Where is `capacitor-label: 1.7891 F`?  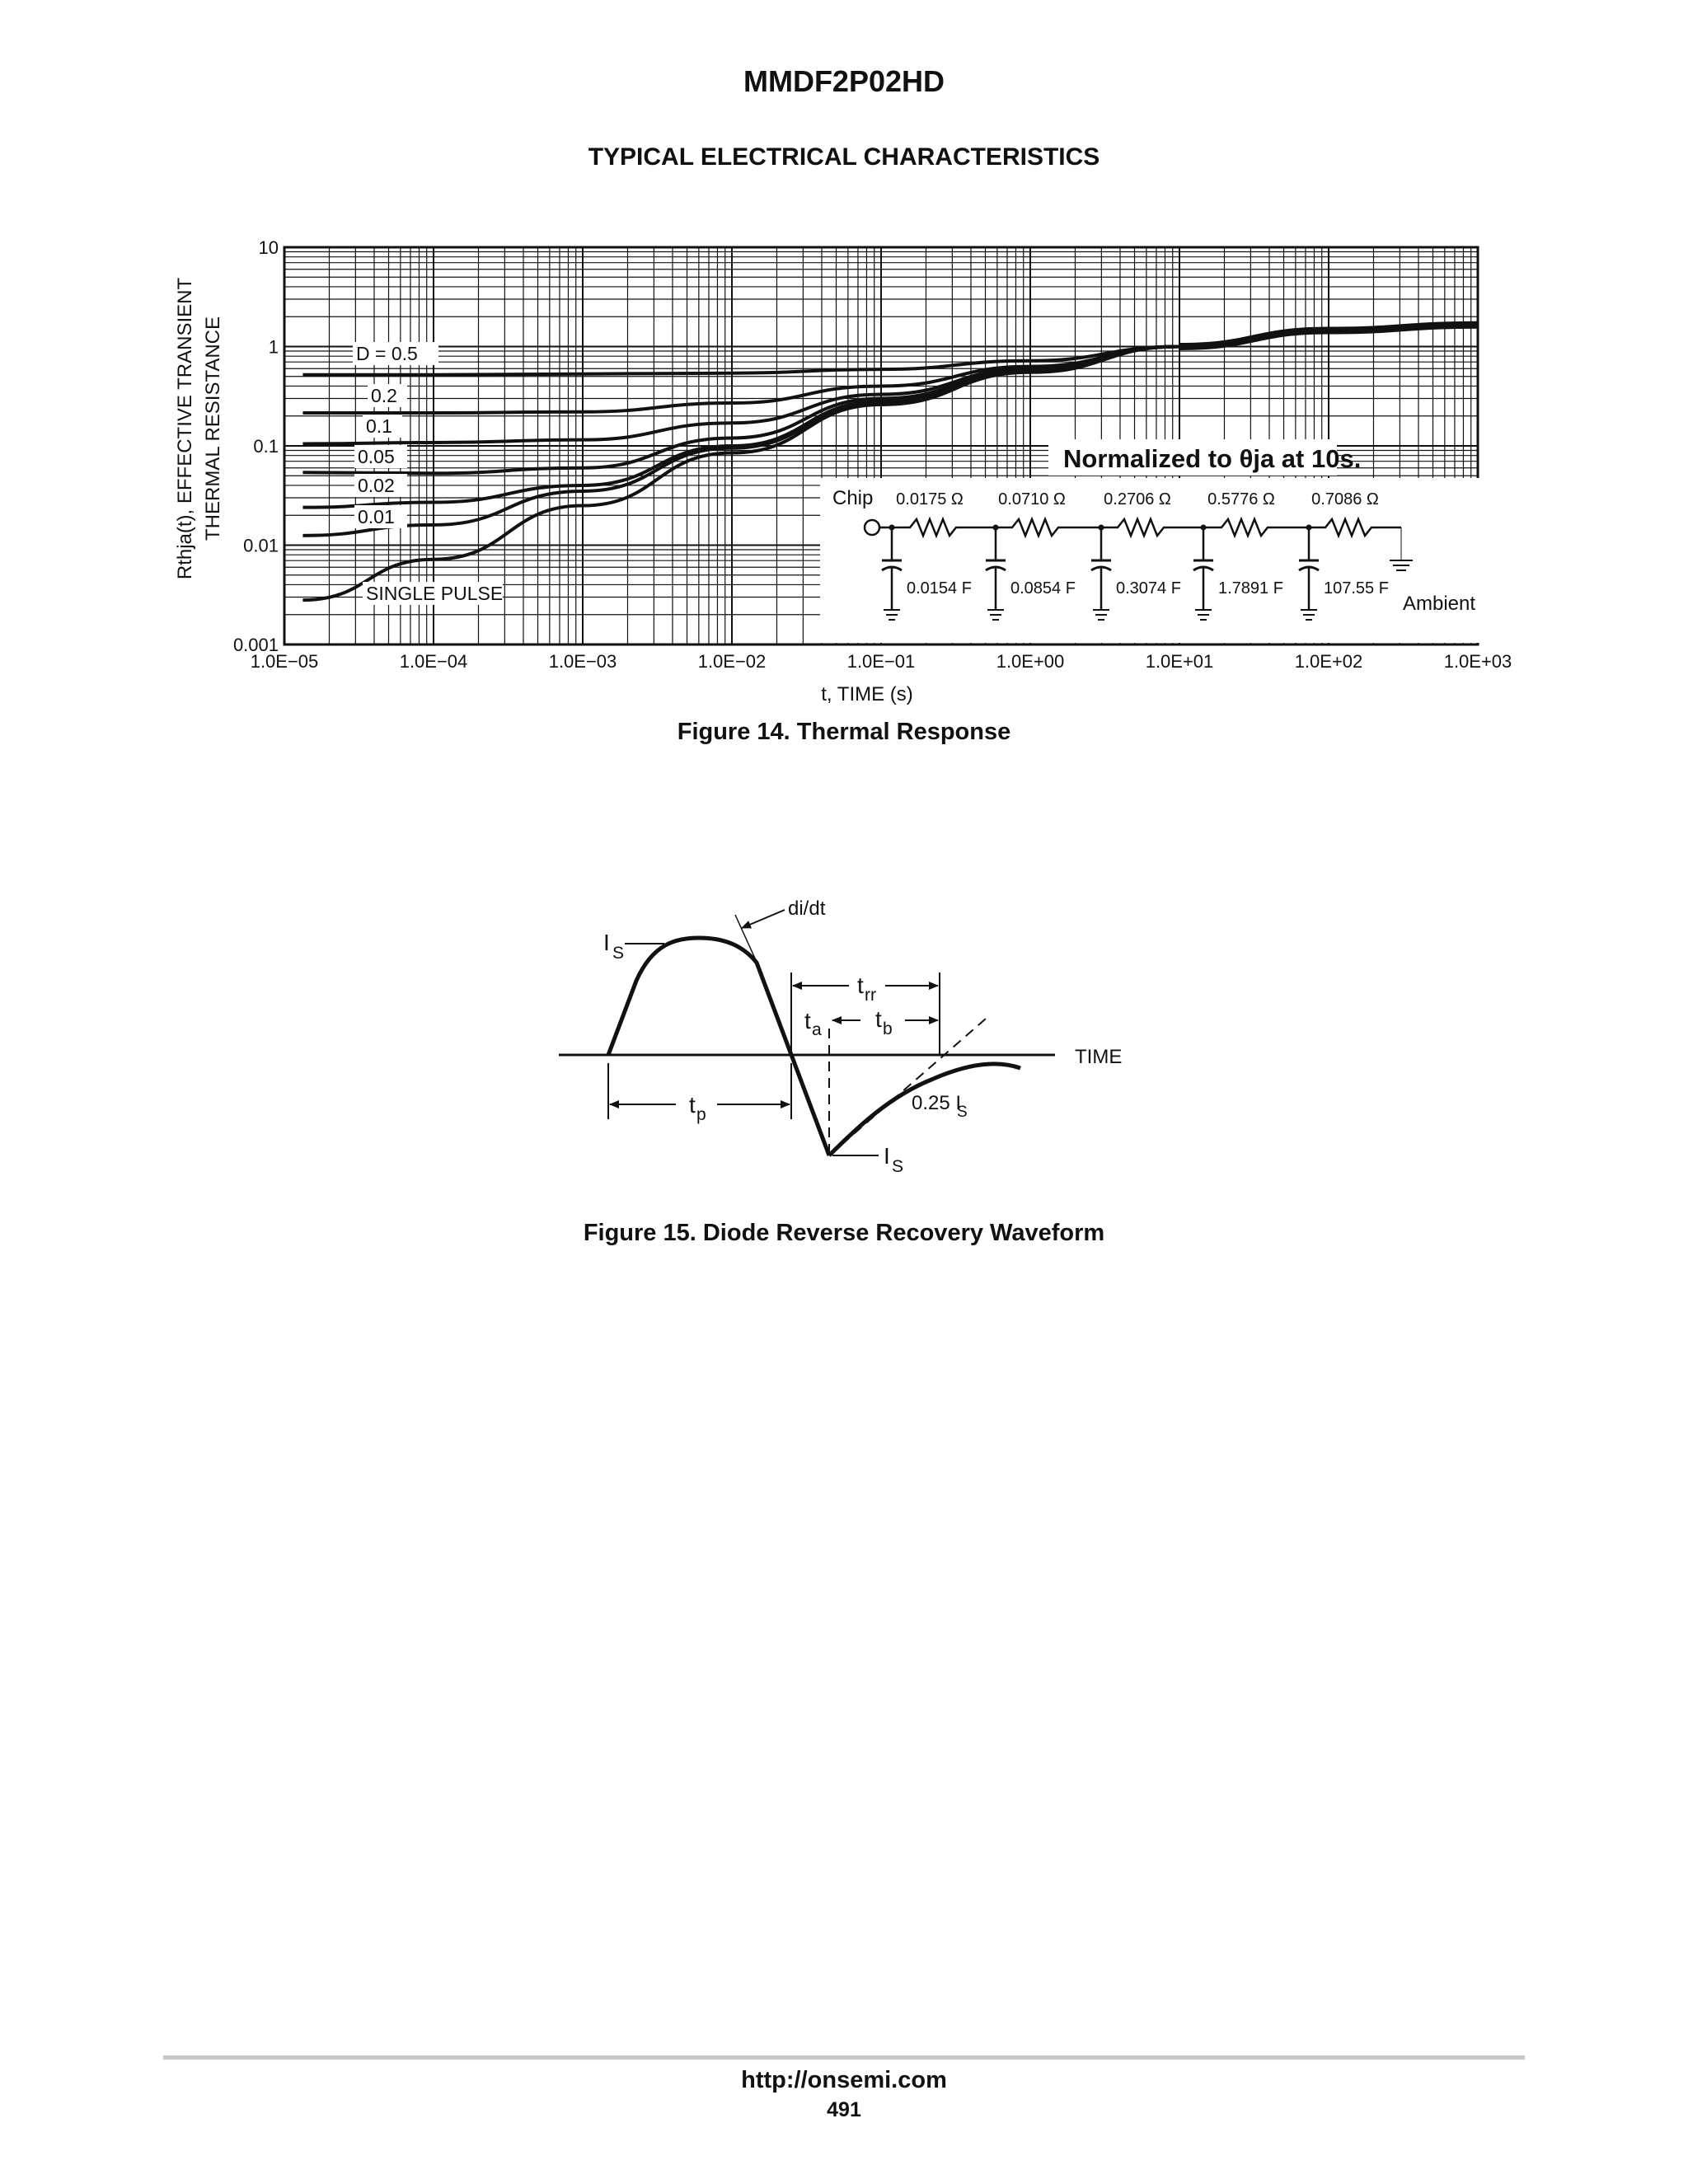 capacitor-label: 1.7891 F is located at coordinates (1250, 588).